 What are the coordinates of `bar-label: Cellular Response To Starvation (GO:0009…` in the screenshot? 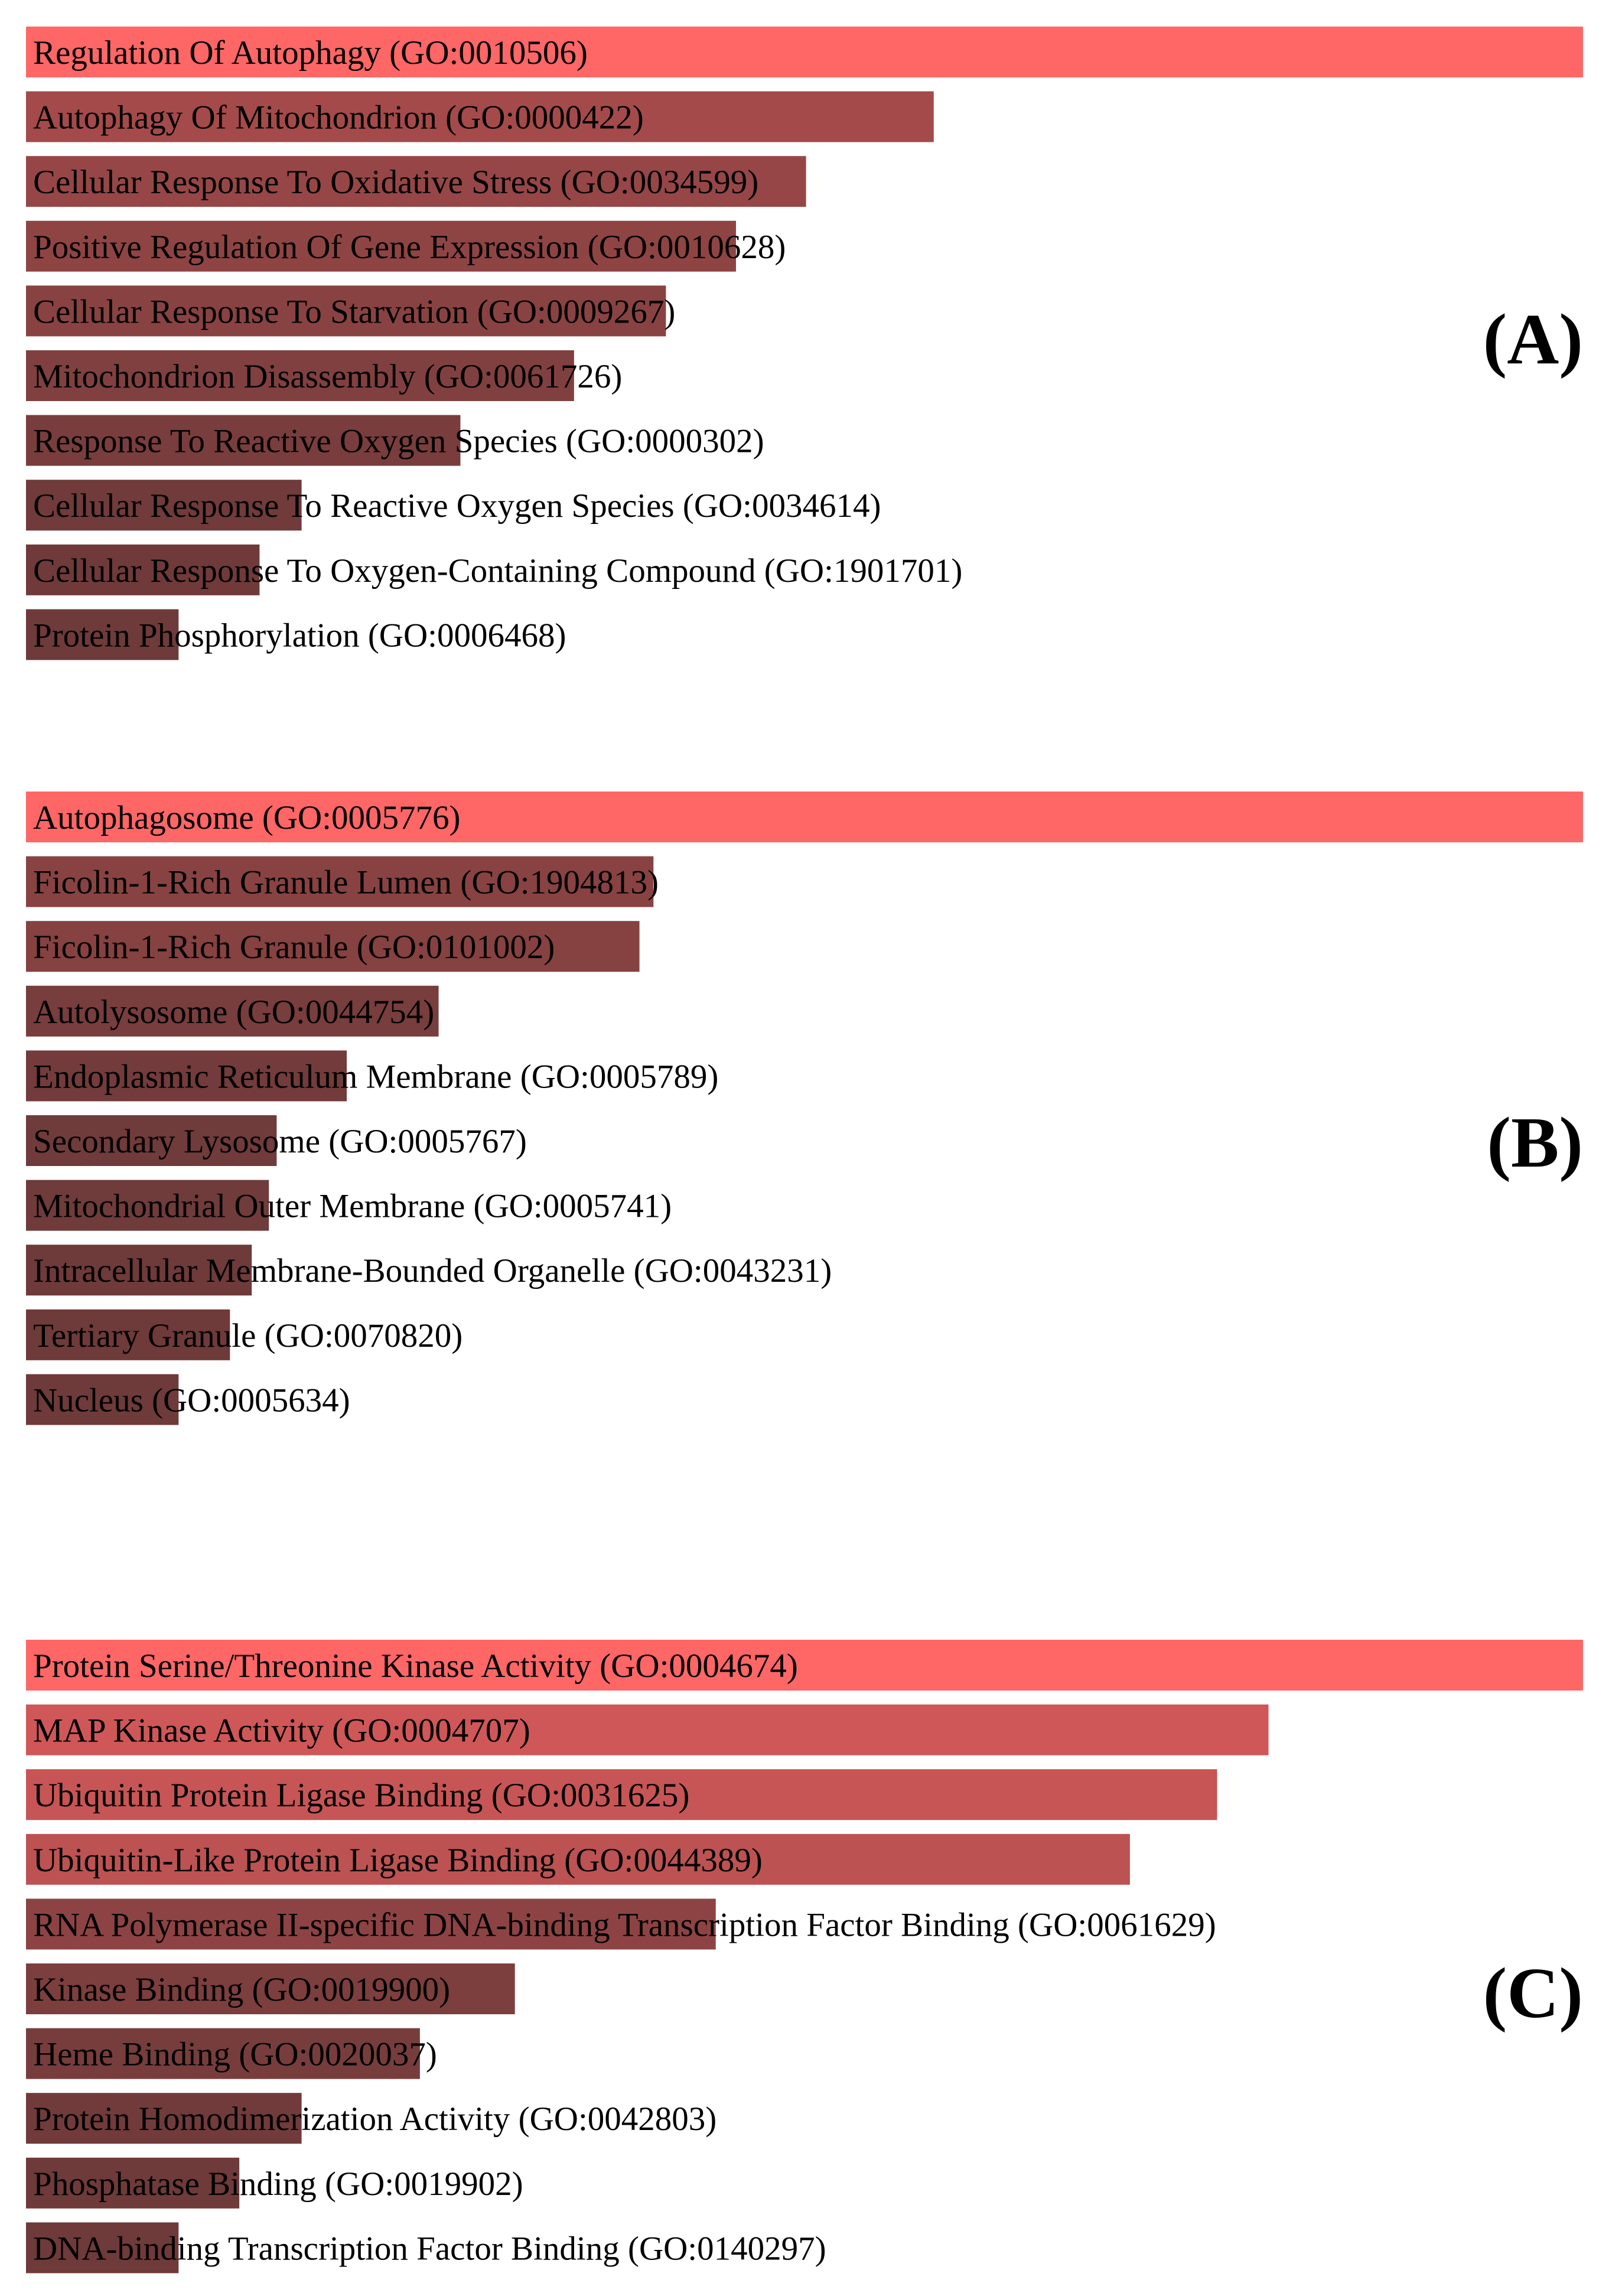 It's located at (354, 311).